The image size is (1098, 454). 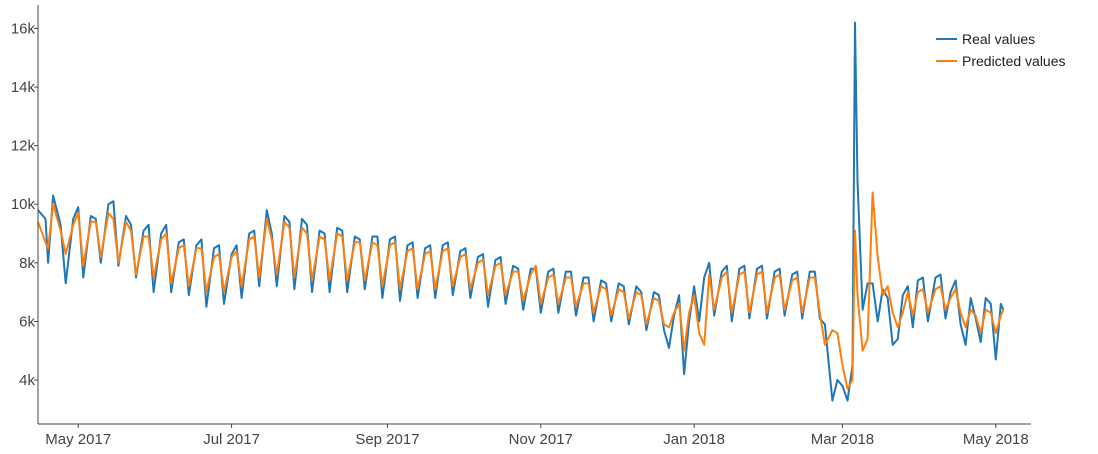 I want to click on legend-item-predicted: Predicted values, so click(x=1001, y=61).